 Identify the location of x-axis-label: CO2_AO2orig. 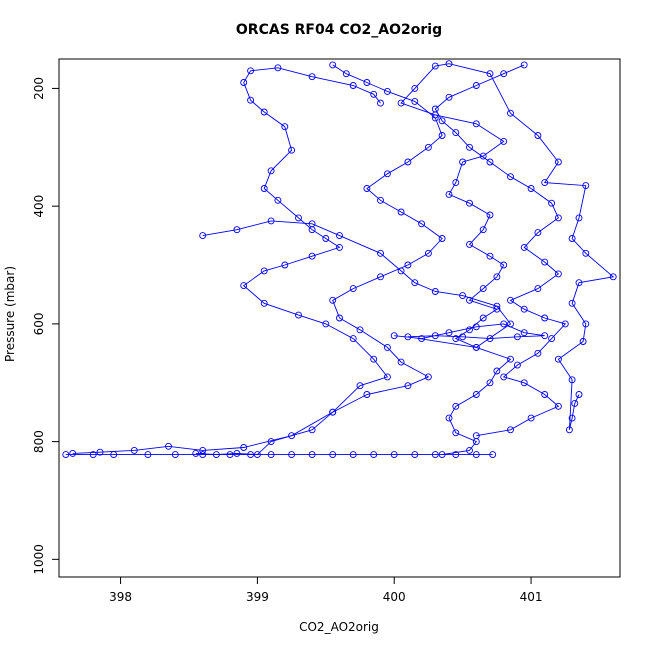
(339, 627).